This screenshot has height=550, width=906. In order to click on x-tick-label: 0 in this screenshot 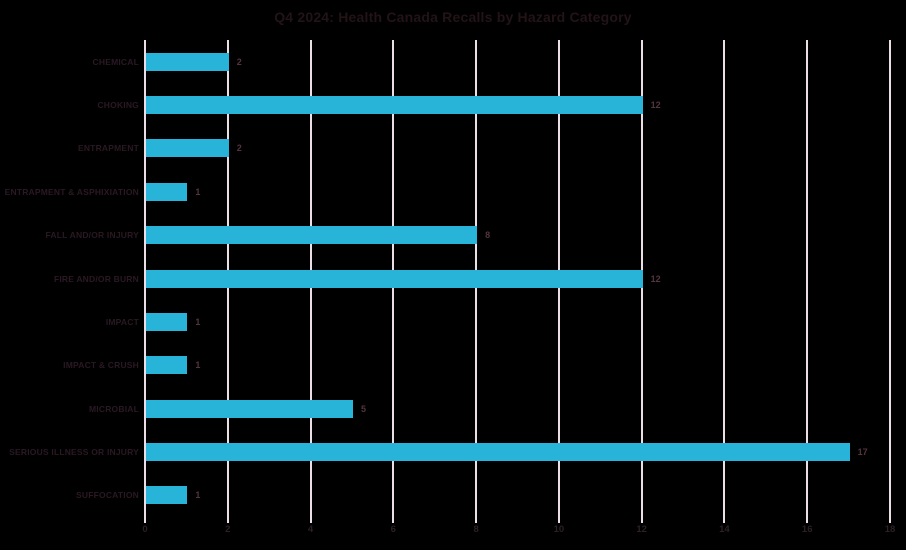, I will do `click(145, 529)`.